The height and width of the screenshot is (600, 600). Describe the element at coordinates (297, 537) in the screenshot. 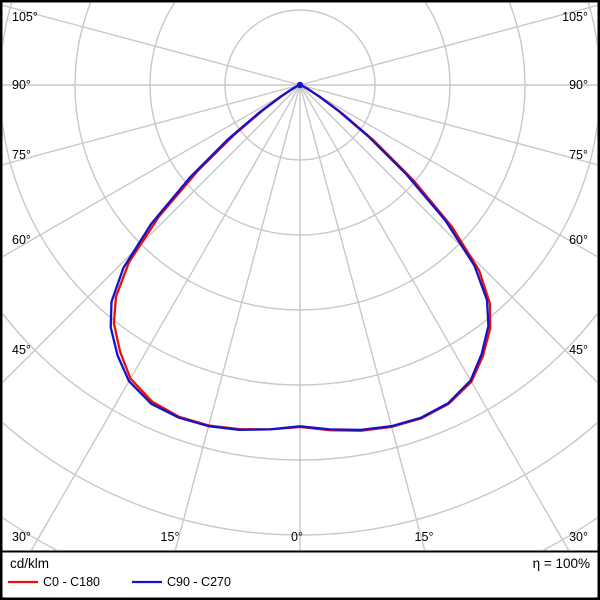

I see `angle-label-bottom: 0°` at that location.